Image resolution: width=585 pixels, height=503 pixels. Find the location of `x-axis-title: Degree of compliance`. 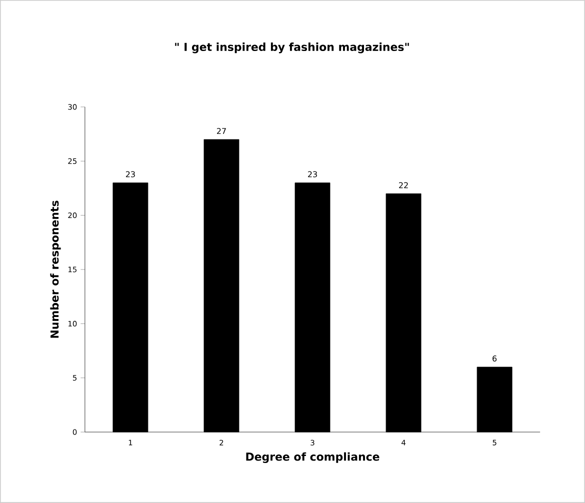

x-axis-title: Degree of compliance is located at coordinates (313, 458).